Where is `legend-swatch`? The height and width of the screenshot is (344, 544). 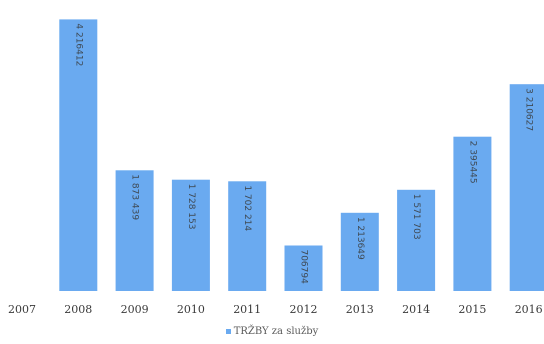
legend-swatch is located at coordinates (228, 331).